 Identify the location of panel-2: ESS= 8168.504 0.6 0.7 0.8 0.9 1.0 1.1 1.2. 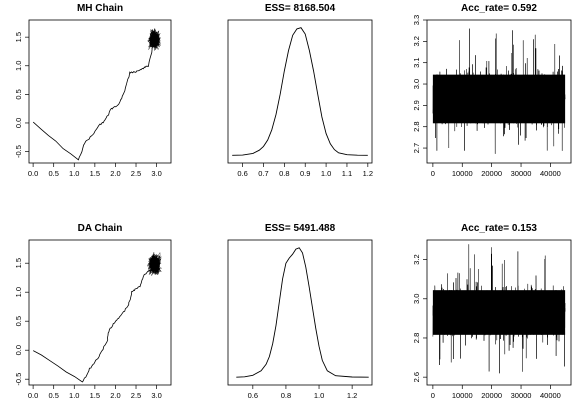
(300, 90).